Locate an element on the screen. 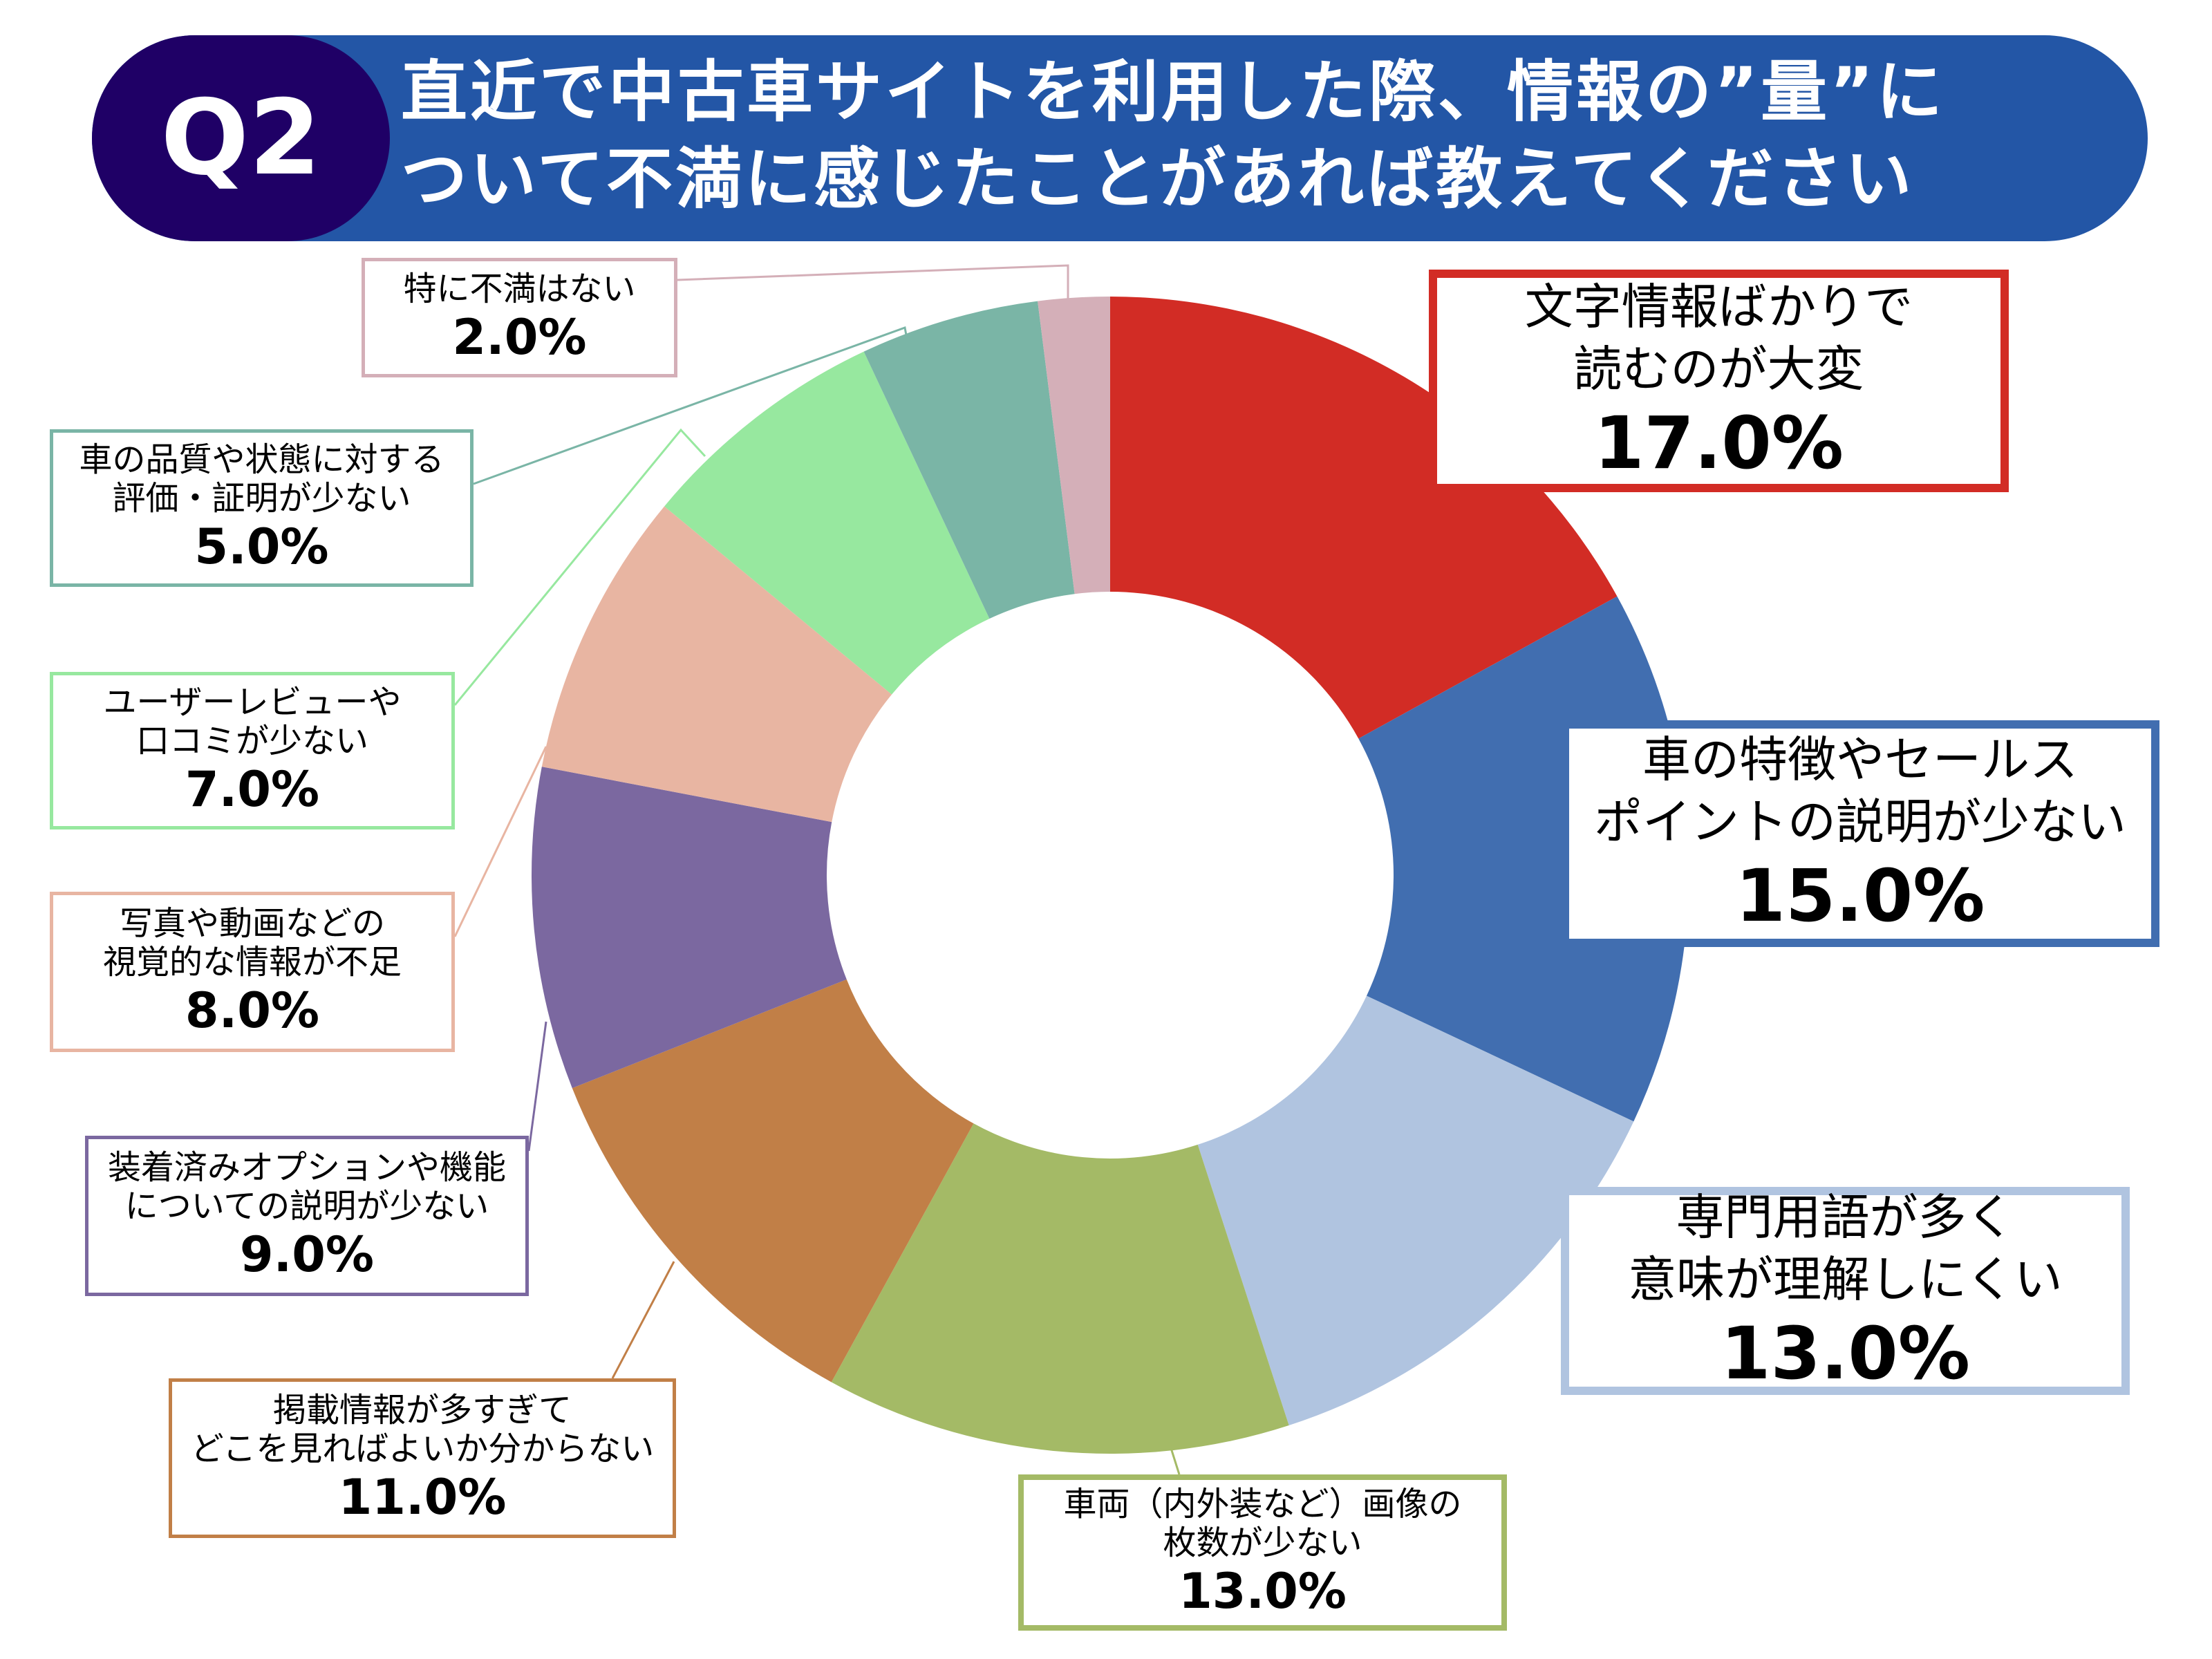  value-label: 17.0% is located at coordinates (1719, 443).